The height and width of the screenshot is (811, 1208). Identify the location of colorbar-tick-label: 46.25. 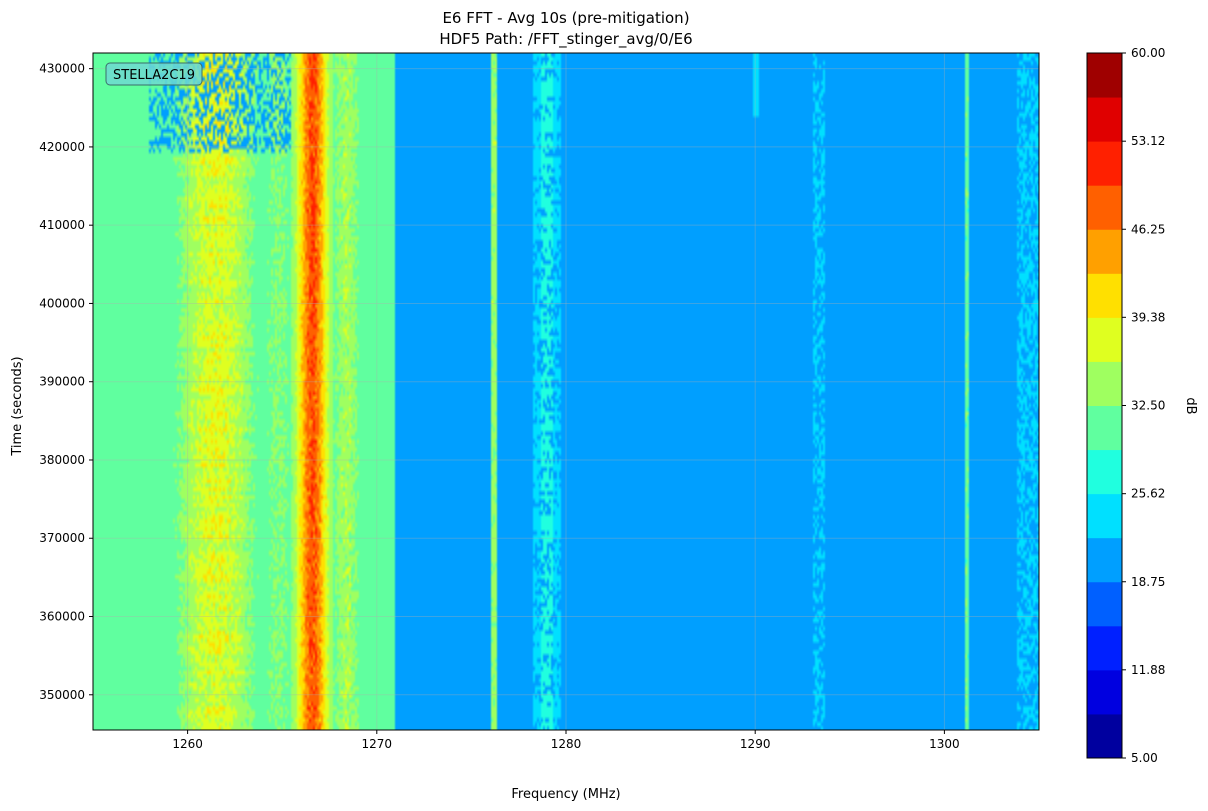
(1148, 229).